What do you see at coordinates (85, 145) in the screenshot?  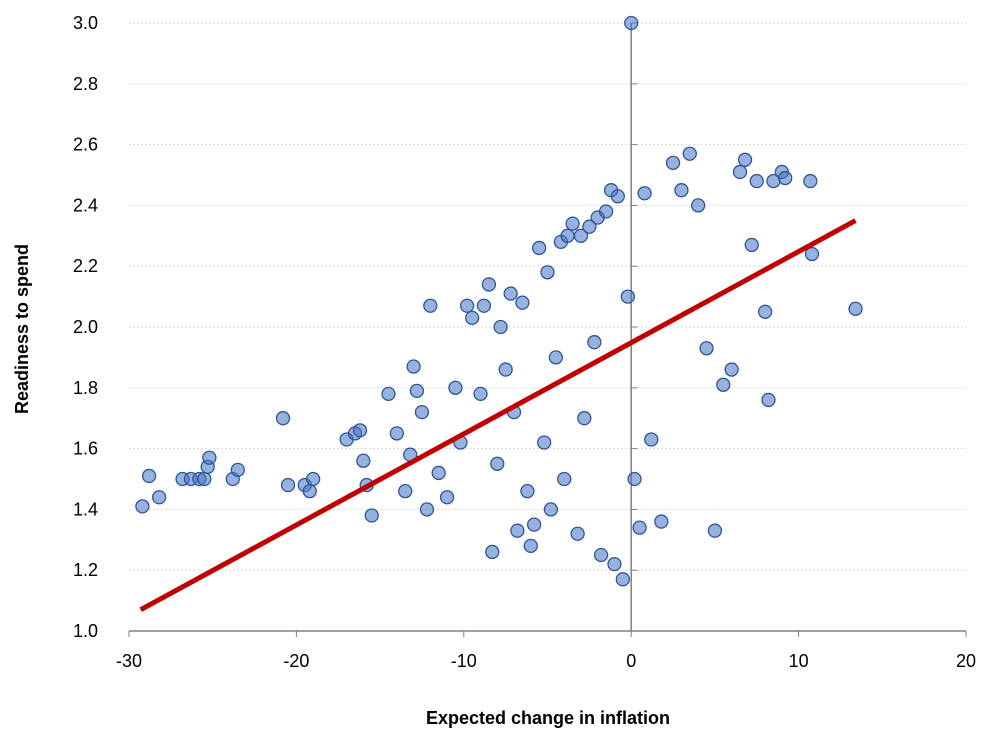 I see `y-tick-label: 2.6` at bounding box center [85, 145].